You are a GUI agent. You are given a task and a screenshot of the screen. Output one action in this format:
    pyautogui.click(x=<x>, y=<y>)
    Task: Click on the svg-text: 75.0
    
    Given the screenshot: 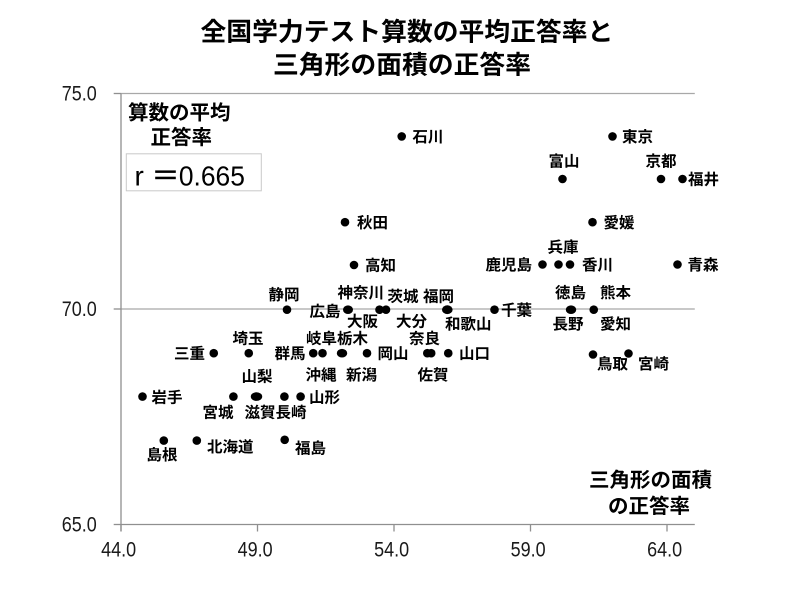 What is the action you would take?
    pyautogui.click(x=79, y=94)
    